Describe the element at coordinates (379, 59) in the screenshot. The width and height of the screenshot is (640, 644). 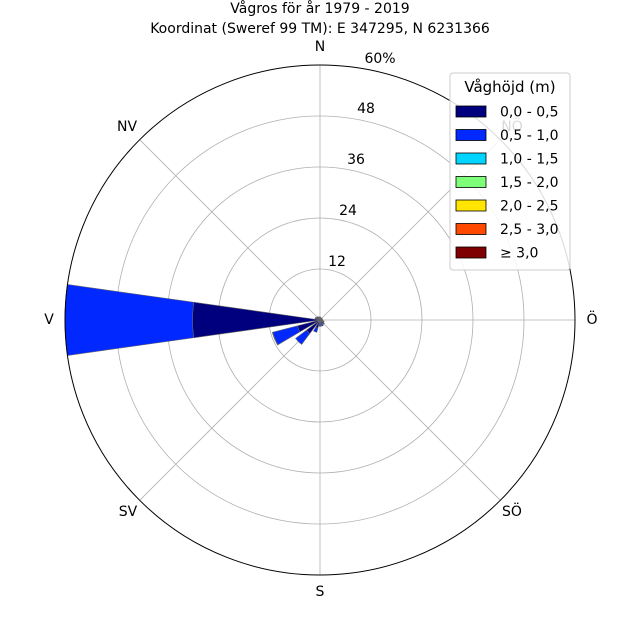
I see `radial-tick-label: 60%` at that location.